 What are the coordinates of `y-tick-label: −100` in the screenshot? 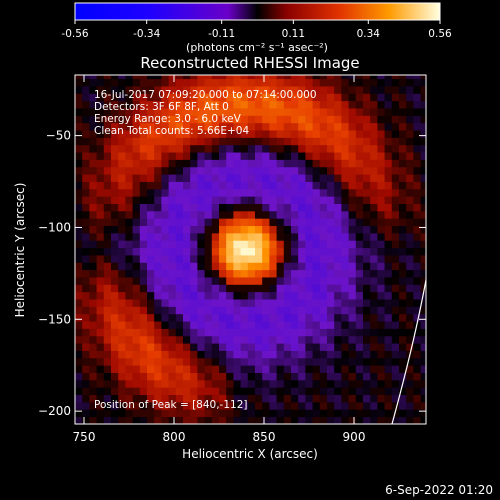 It's located at (54, 227).